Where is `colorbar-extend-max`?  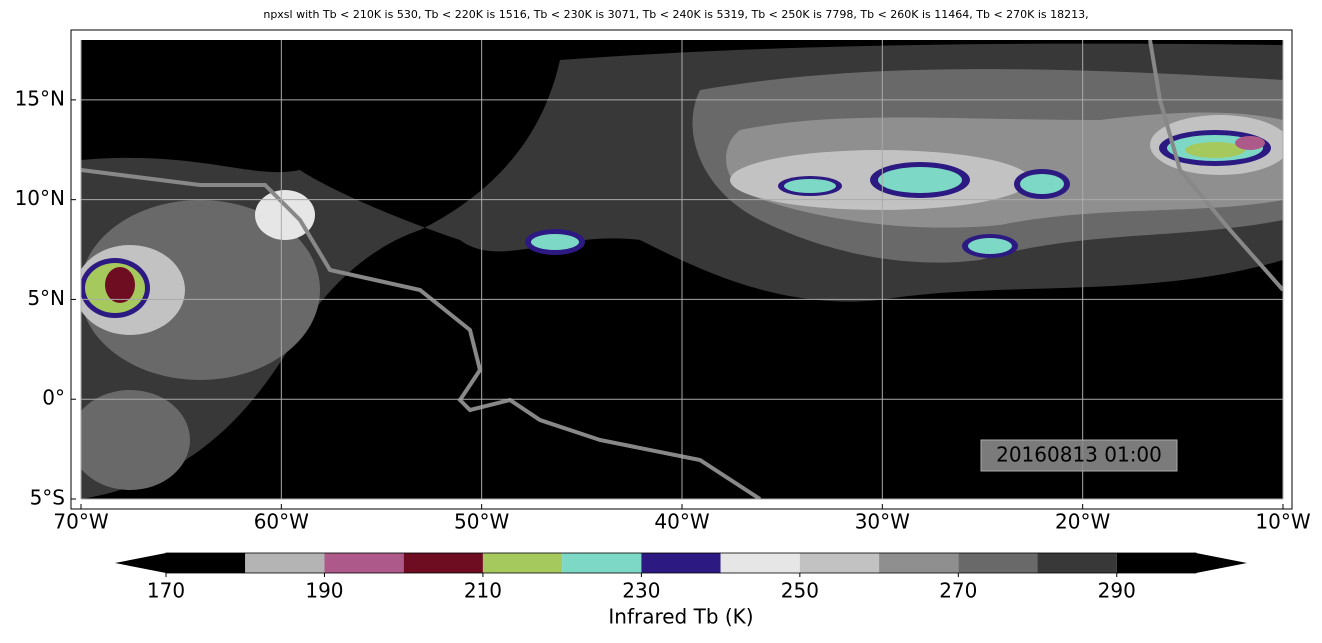
colorbar-extend-max is located at coordinates (1221, 563).